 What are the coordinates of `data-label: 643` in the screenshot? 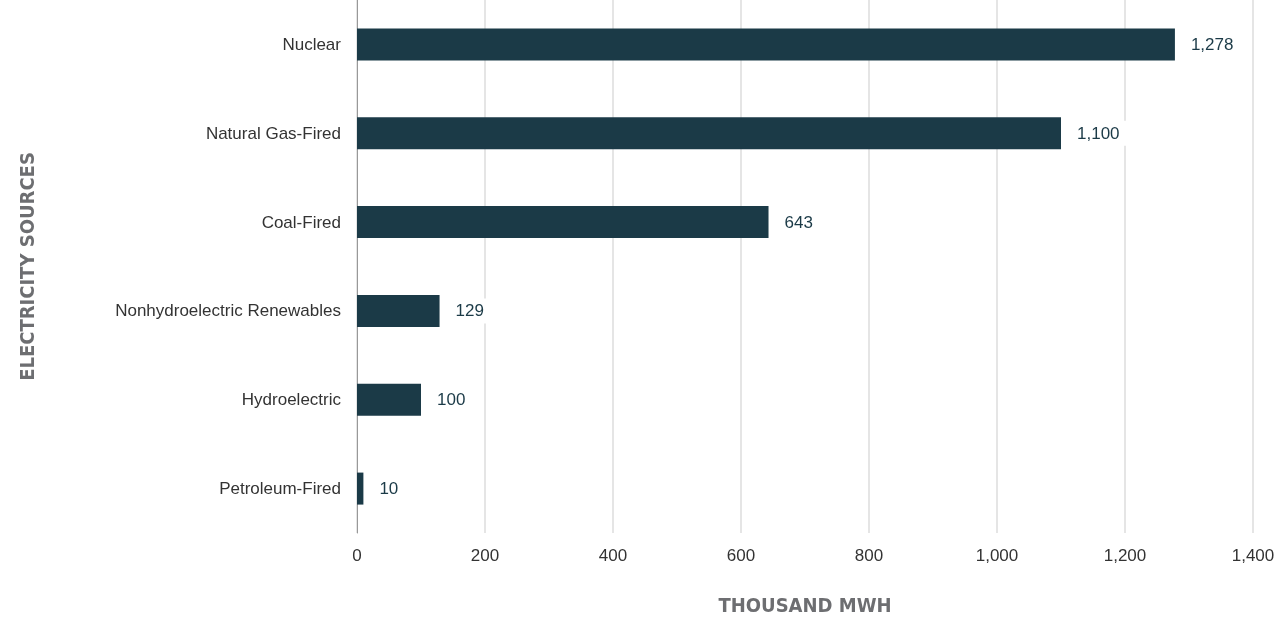 It's located at (798, 222).